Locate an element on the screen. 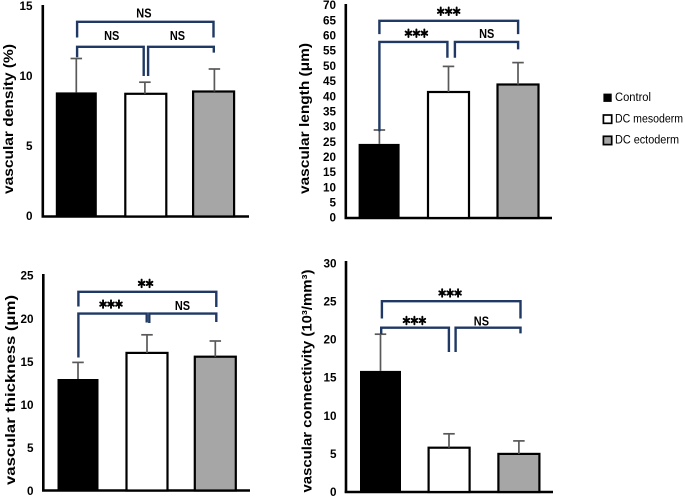  svg-text: 60 is located at coordinates (330, 36).